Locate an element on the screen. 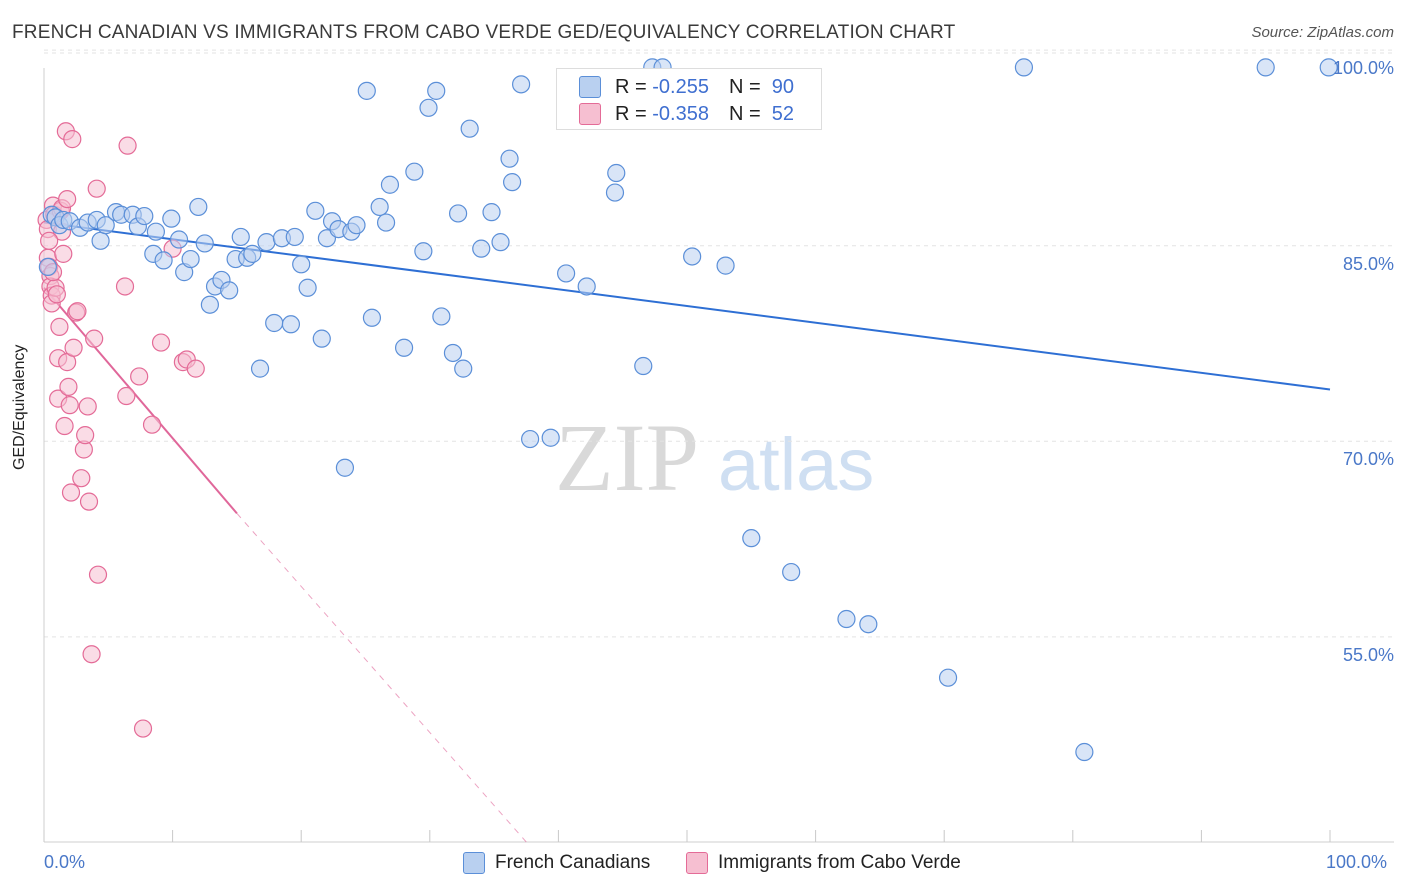  watermark-atlas: atlas is located at coordinates (796, 464).